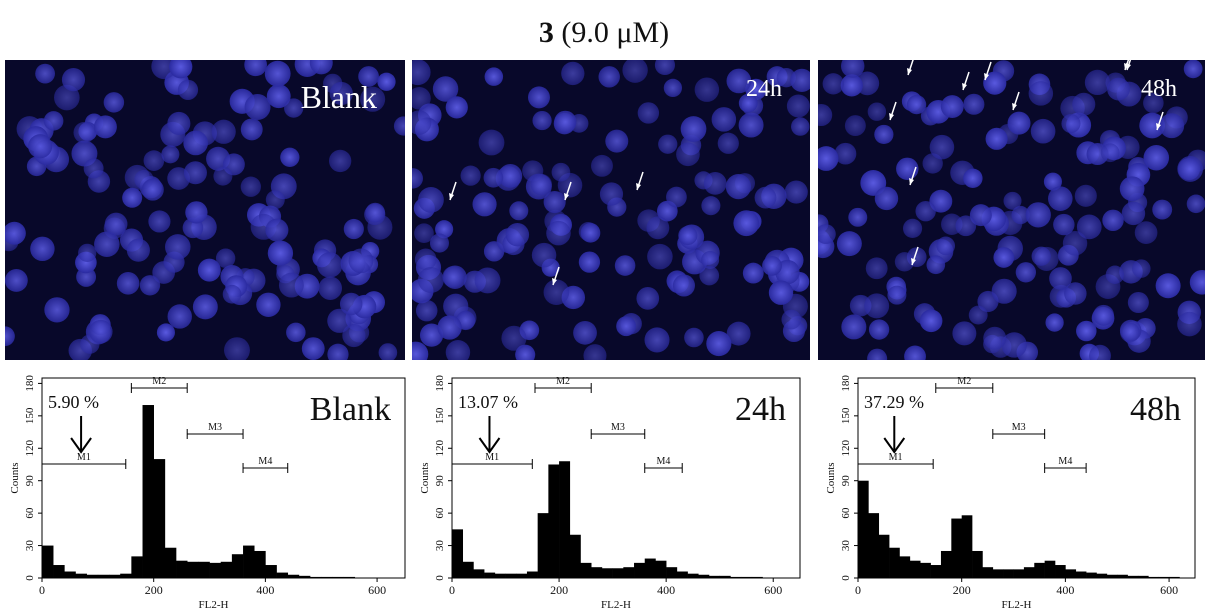 This screenshot has height=615, width=1208. I want to click on gate-label: M2, so click(563, 381).